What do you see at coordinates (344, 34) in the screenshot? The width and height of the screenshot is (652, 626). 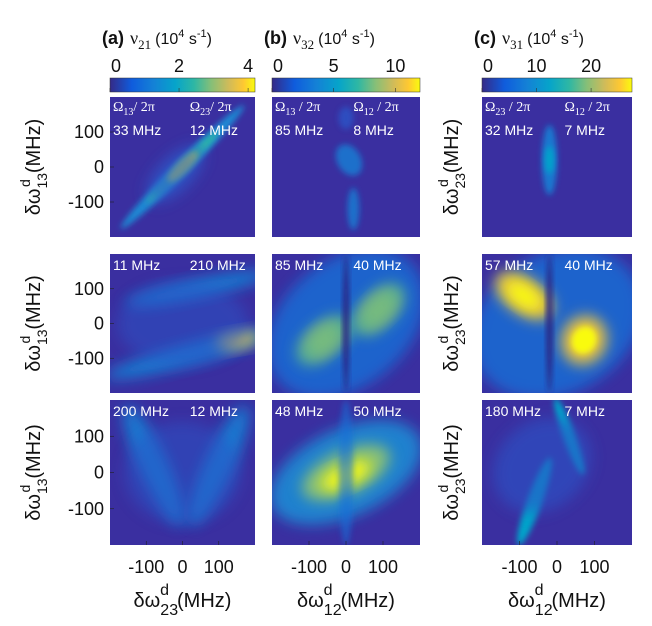 I see `unit-part: 4` at bounding box center [344, 34].